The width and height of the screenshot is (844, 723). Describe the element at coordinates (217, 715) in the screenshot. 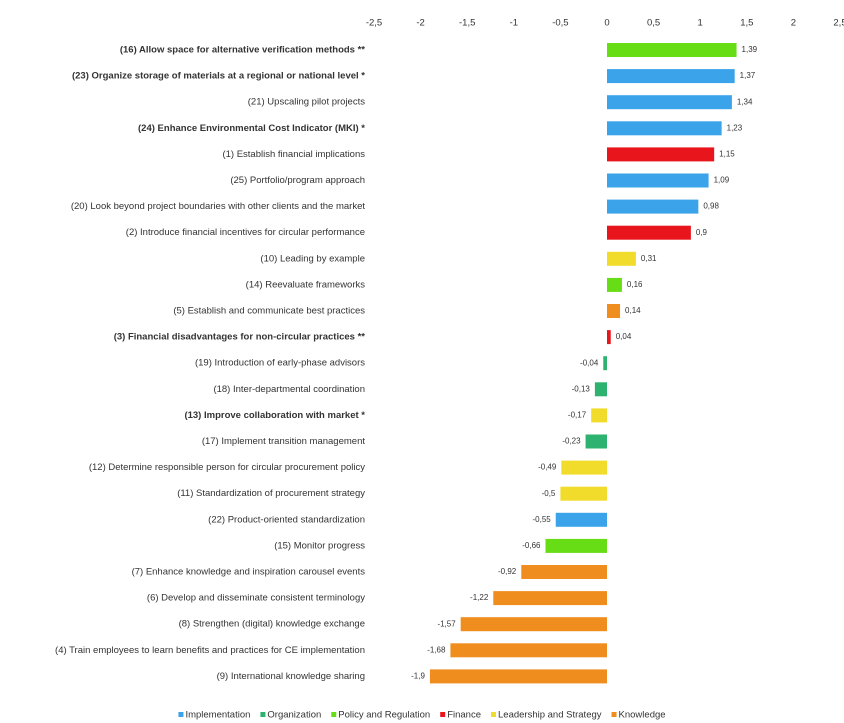

I see `legend-label: Implementation` at that location.